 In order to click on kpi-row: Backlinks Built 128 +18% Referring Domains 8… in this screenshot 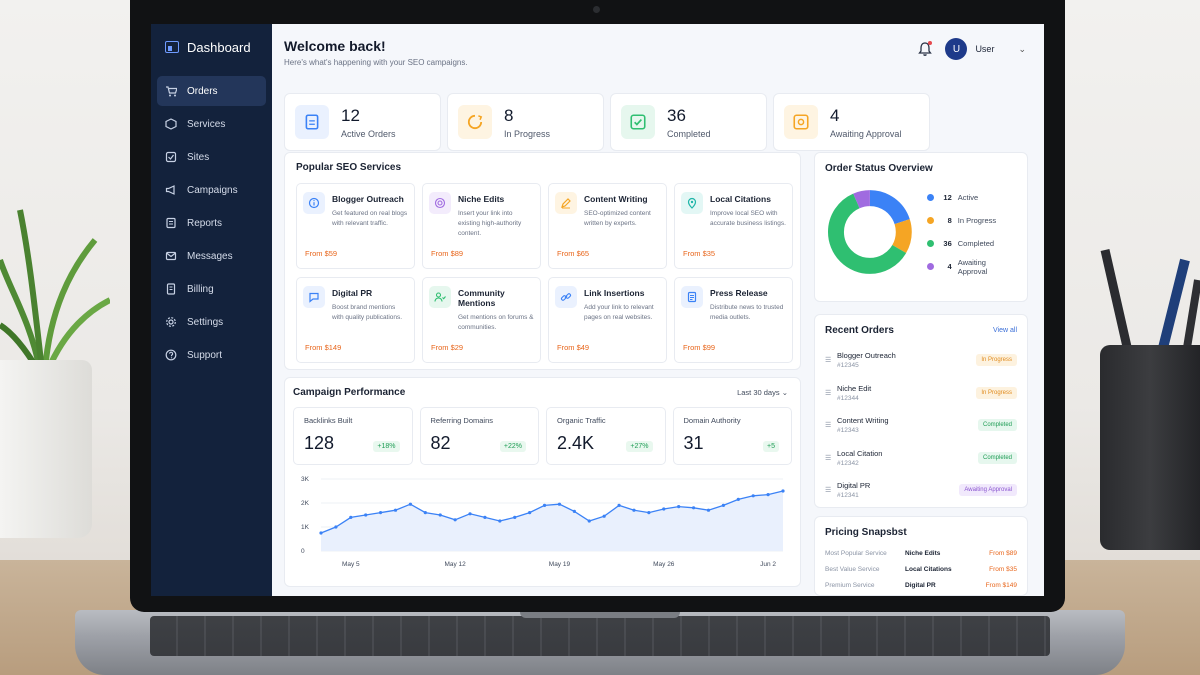, I will do `click(542, 436)`.